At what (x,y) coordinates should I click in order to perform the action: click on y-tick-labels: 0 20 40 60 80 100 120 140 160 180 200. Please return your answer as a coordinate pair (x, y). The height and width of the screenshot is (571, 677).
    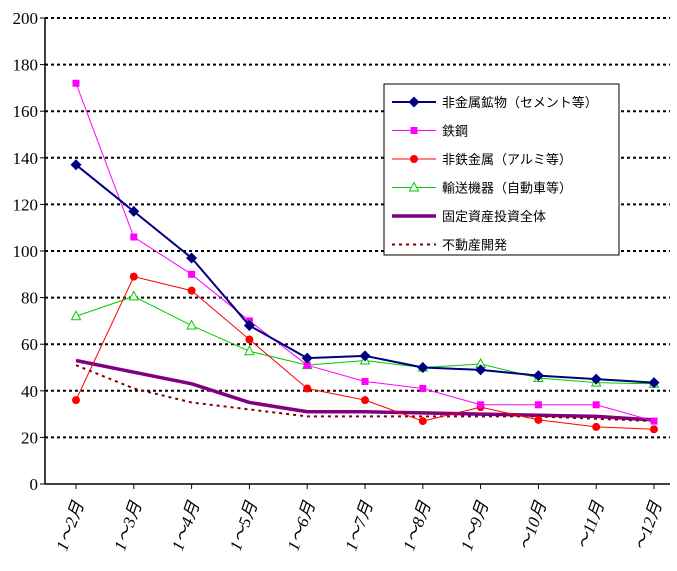
    Looking at the image, I should click on (26, 251).